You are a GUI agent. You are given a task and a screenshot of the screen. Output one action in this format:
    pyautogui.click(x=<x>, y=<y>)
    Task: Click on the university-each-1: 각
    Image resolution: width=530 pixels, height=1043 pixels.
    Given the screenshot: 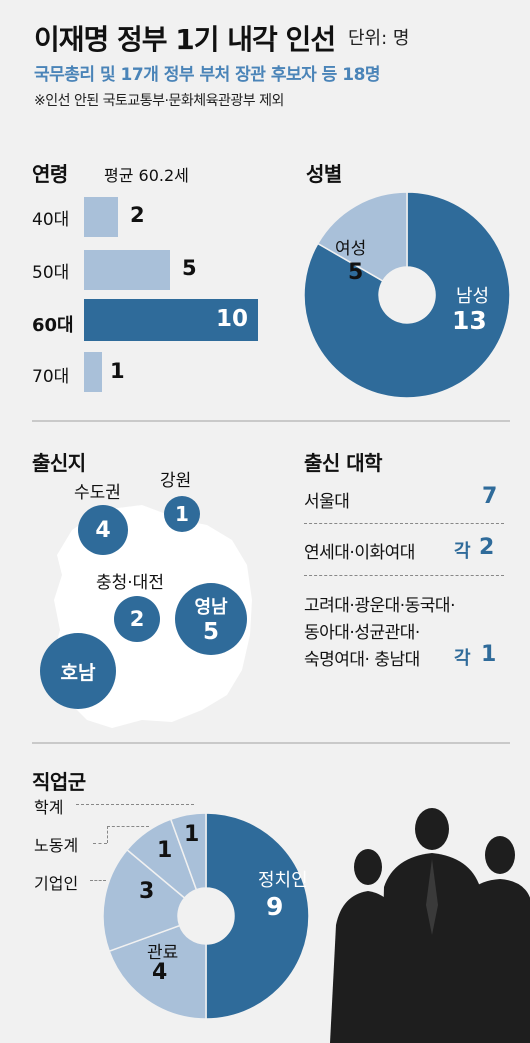 What is the action you would take?
    pyautogui.click(x=462, y=658)
    